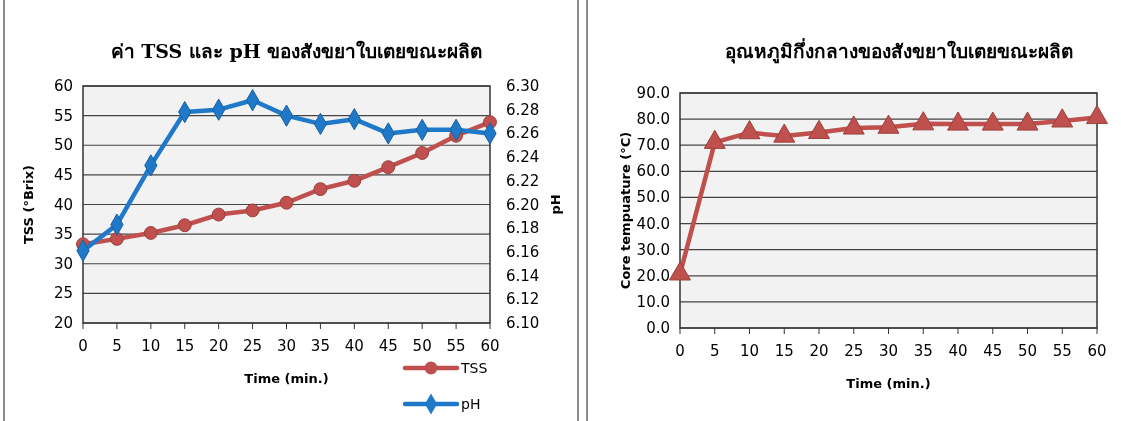  What do you see at coordinates (523, 228) in the screenshot?
I see `y2-tick-label: 6.18` at bounding box center [523, 228].